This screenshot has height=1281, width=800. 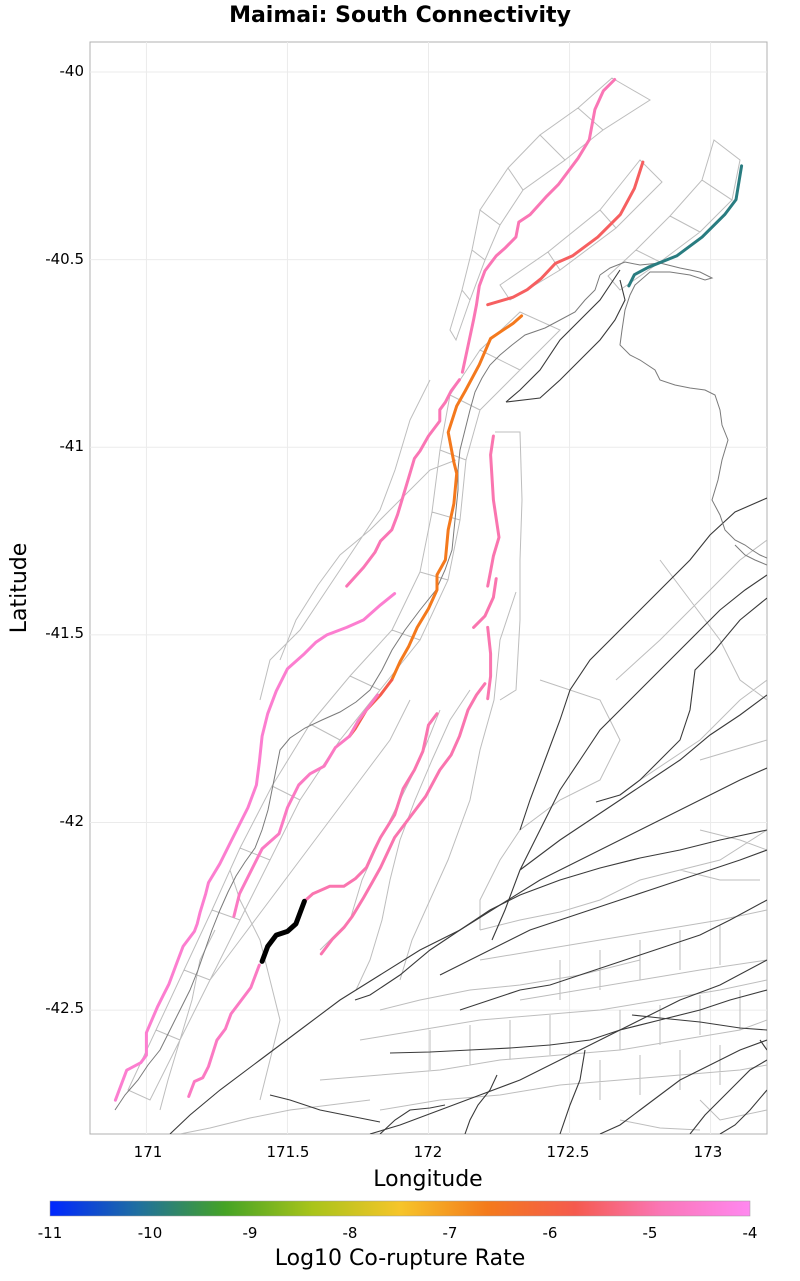 I want to click on y-ticks: -40 -40.5 -41 -41.5 -42 -42.5, so click(x=64, y=539).